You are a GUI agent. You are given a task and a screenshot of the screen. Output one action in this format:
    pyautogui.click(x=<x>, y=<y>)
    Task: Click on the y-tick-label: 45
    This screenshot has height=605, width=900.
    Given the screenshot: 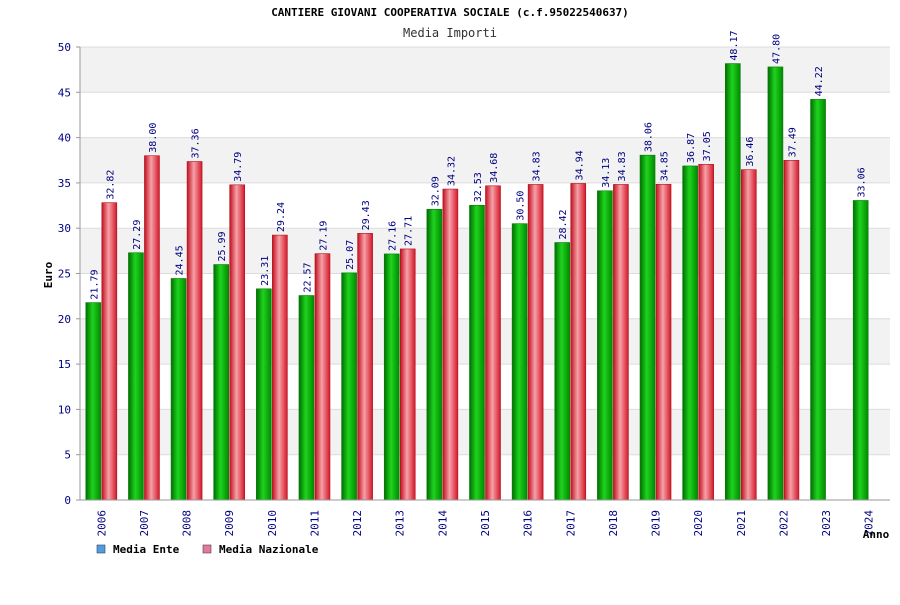 What is the action you would take?
    pyautogui.click(x=64, y=92)
    